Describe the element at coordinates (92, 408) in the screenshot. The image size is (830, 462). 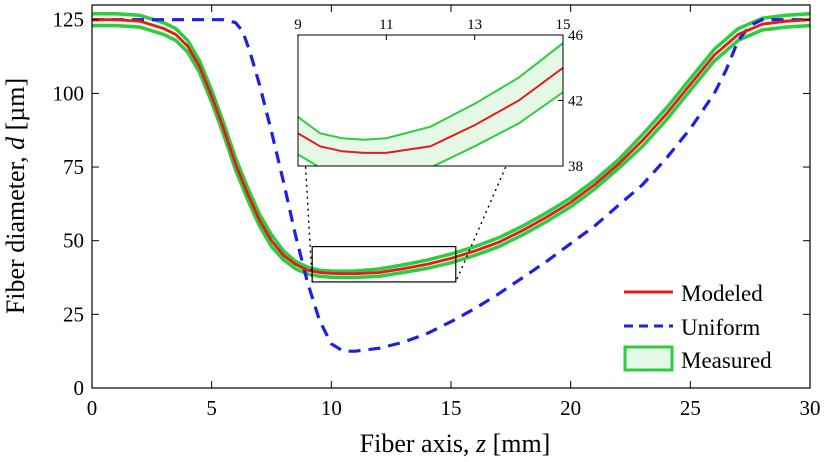
I see `x-tick-label: 0` at that location.